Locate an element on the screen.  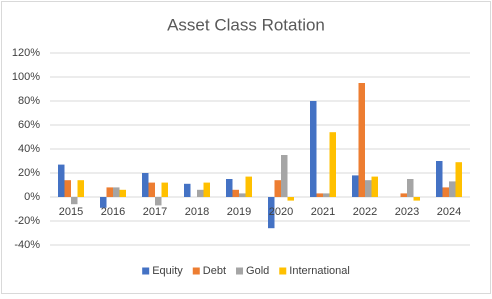
legend-label: International is located at coordinates (319, 271).